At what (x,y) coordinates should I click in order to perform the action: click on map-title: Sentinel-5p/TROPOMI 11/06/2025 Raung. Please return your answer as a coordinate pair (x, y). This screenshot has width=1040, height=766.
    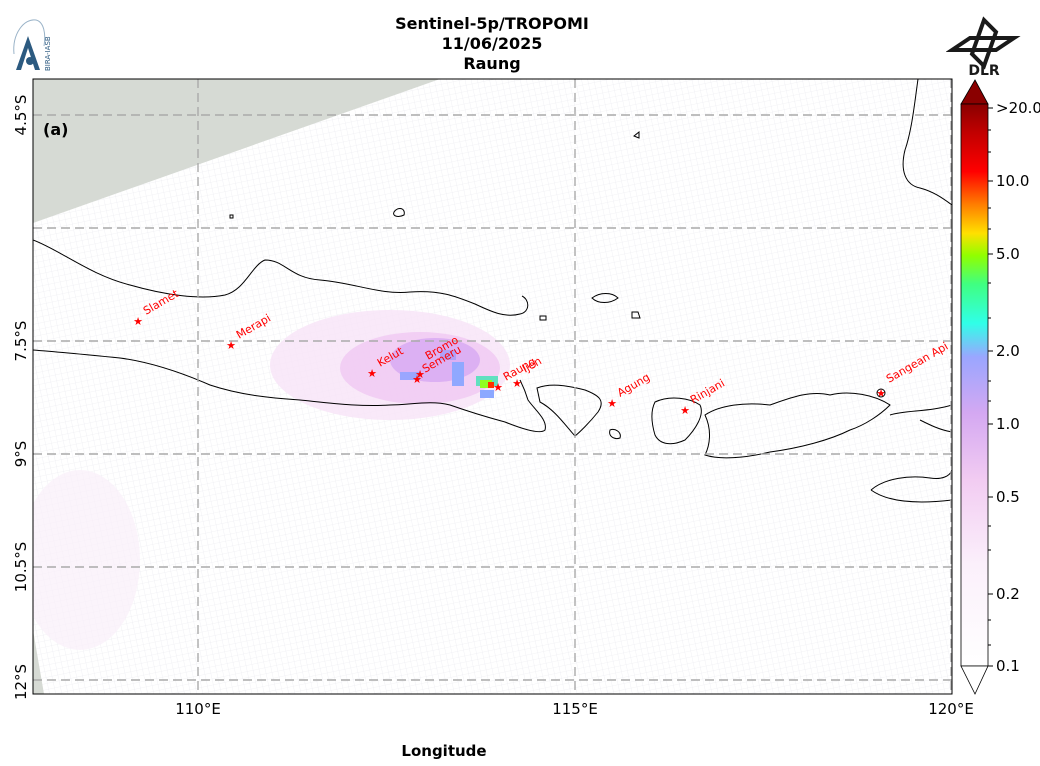
    Looking at the image, I should click on (492, 44).